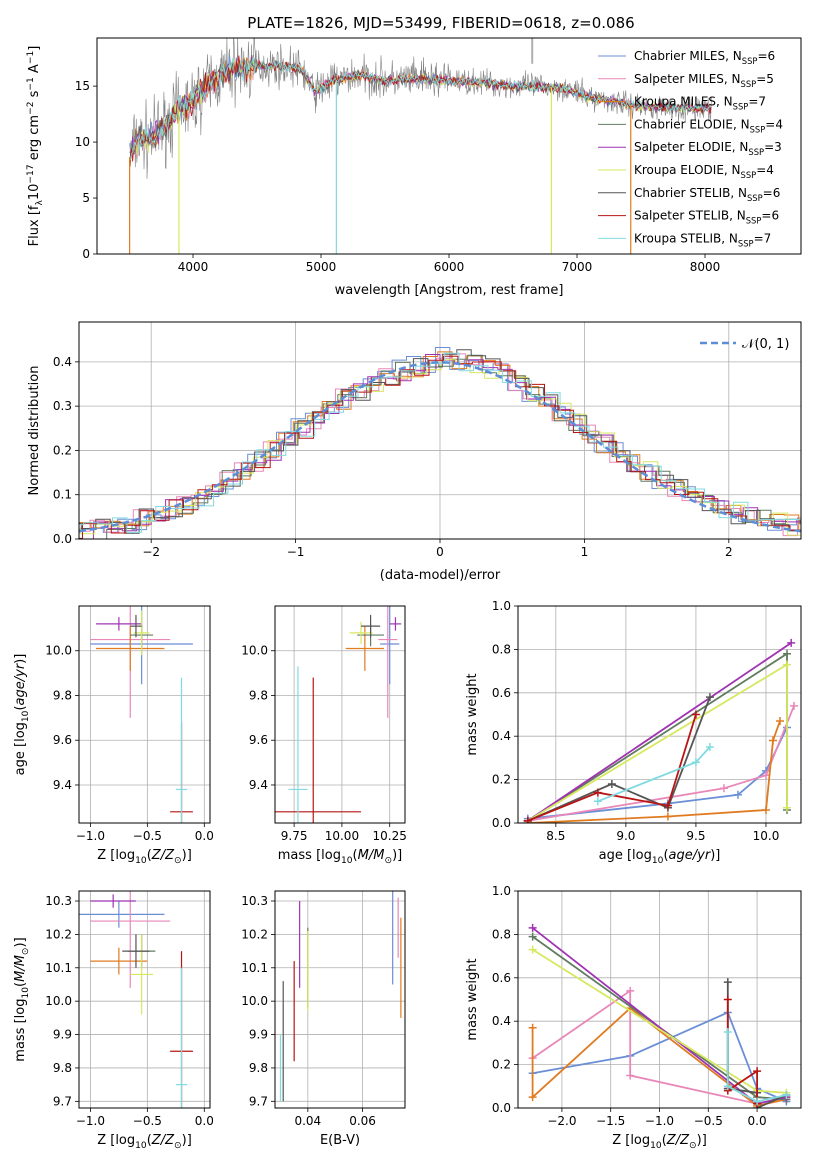  What do you see at coordinates (659, 1015) in the screenshot?
I see `line-plot-area` at bounding box center [659, 1015].